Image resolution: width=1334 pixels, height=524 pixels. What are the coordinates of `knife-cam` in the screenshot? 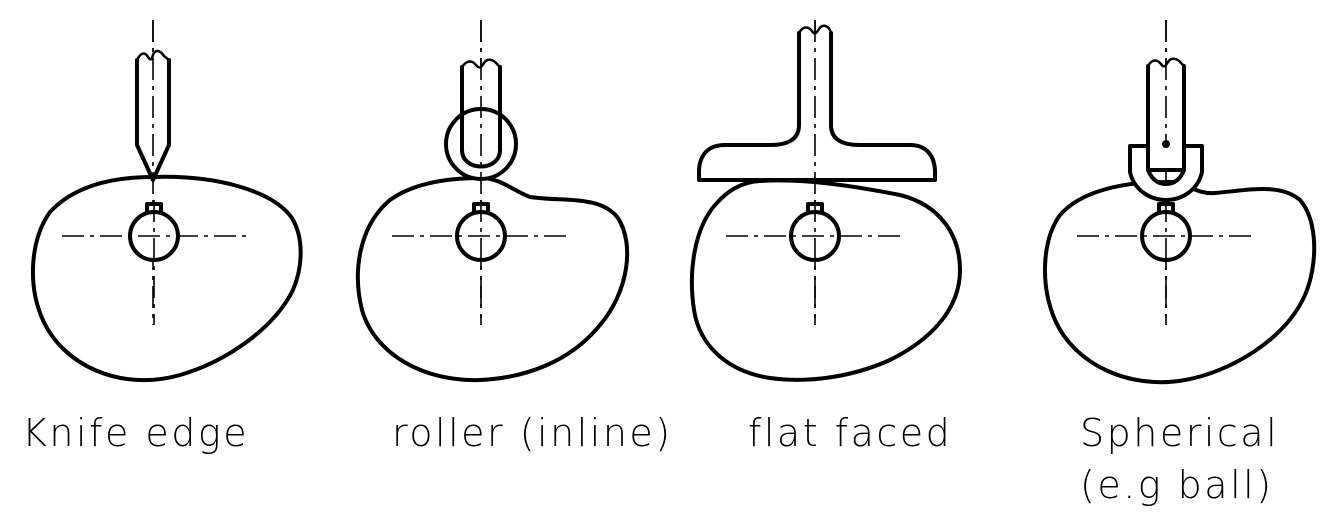 It's located at (167, 278).